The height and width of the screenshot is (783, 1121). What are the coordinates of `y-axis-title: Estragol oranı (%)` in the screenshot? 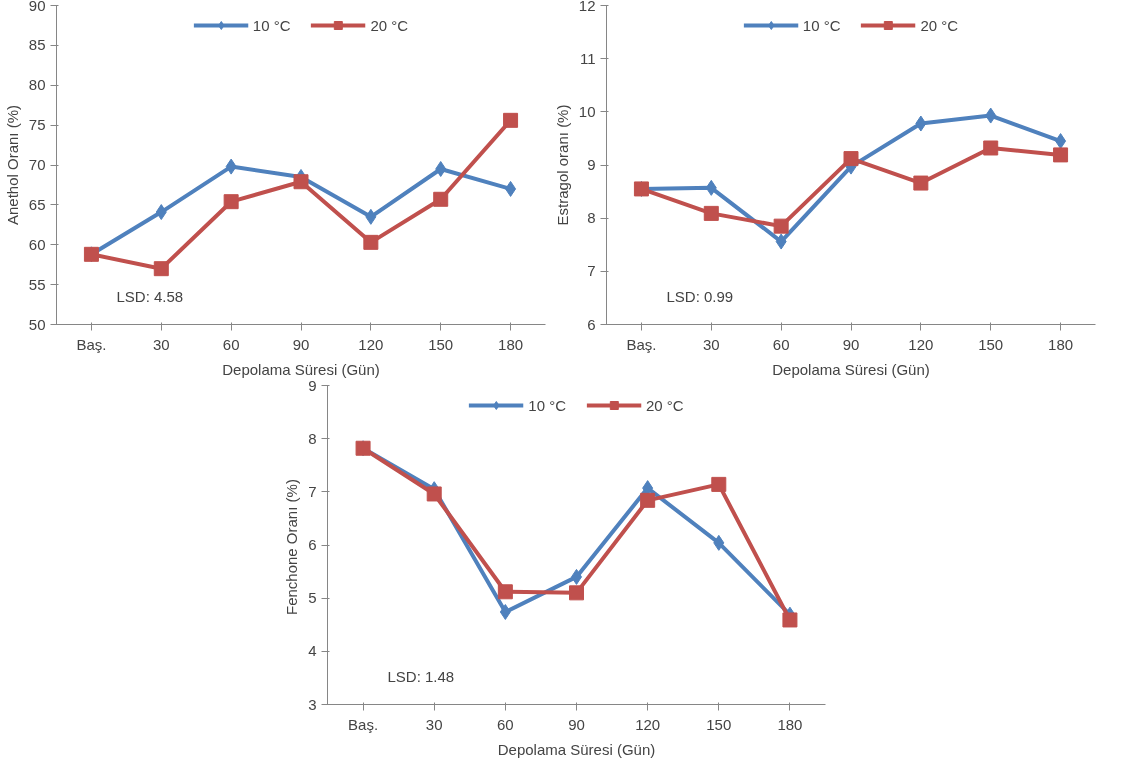 It's located at (562, 165).